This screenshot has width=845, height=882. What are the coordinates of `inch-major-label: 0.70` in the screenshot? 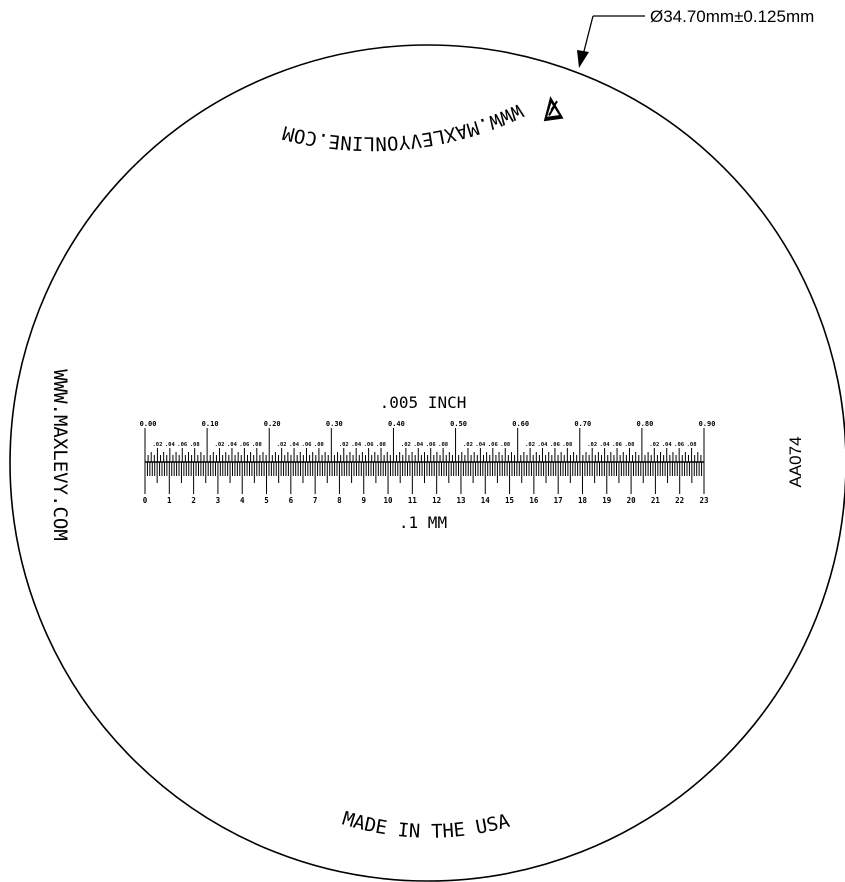 It's located at (582, 424).